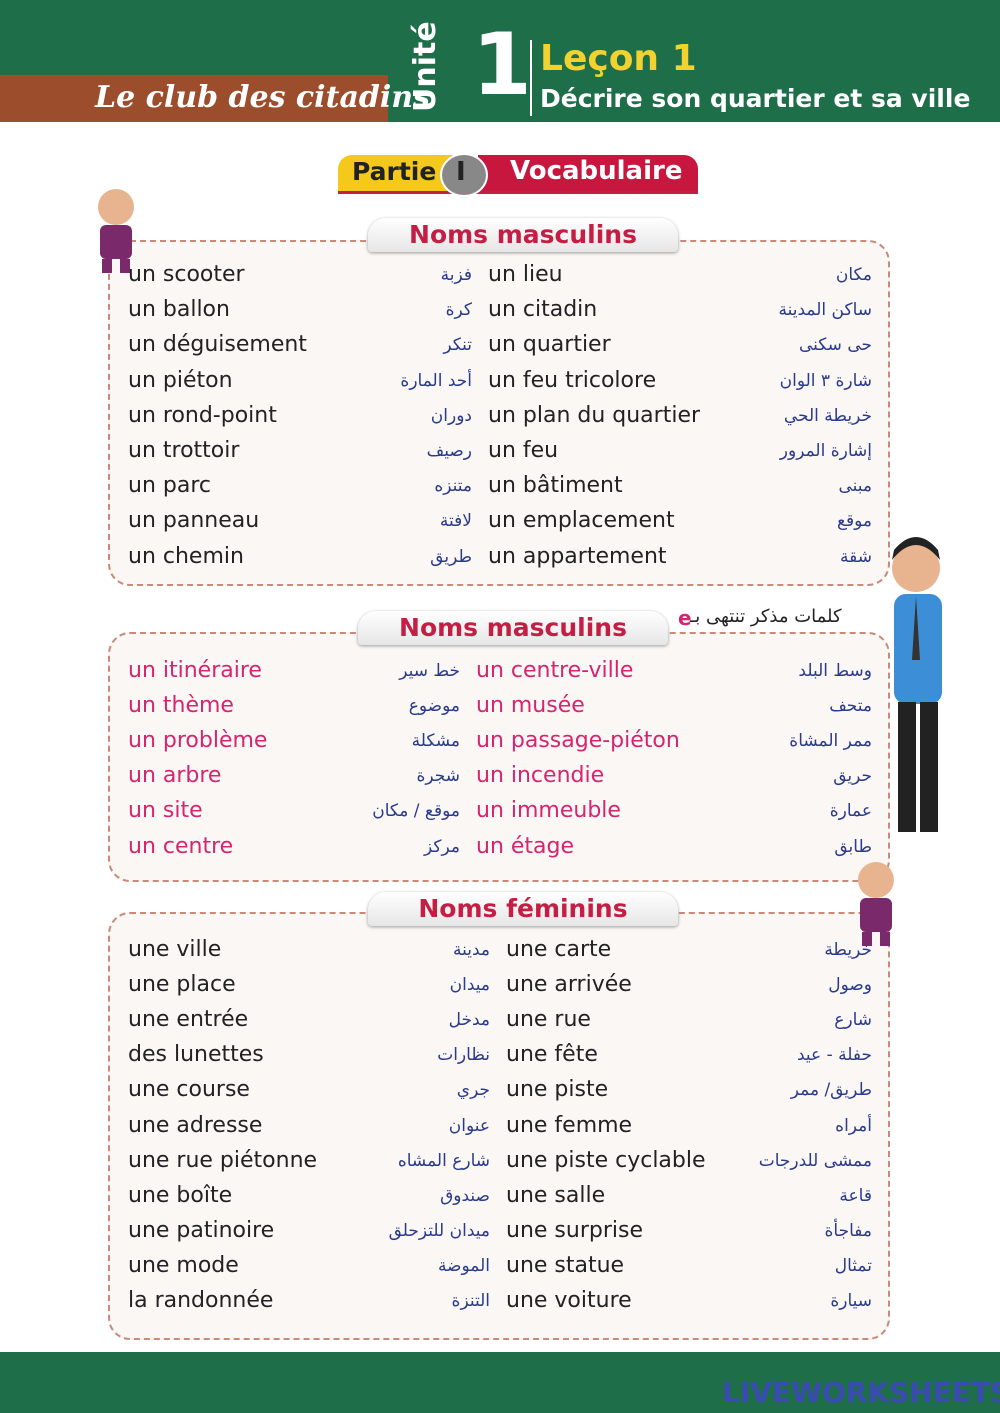  What do you see at coordinates (523, 909) in the screenshot?
I see `section-title: Noms féminins` at bounding box center [523, 909].